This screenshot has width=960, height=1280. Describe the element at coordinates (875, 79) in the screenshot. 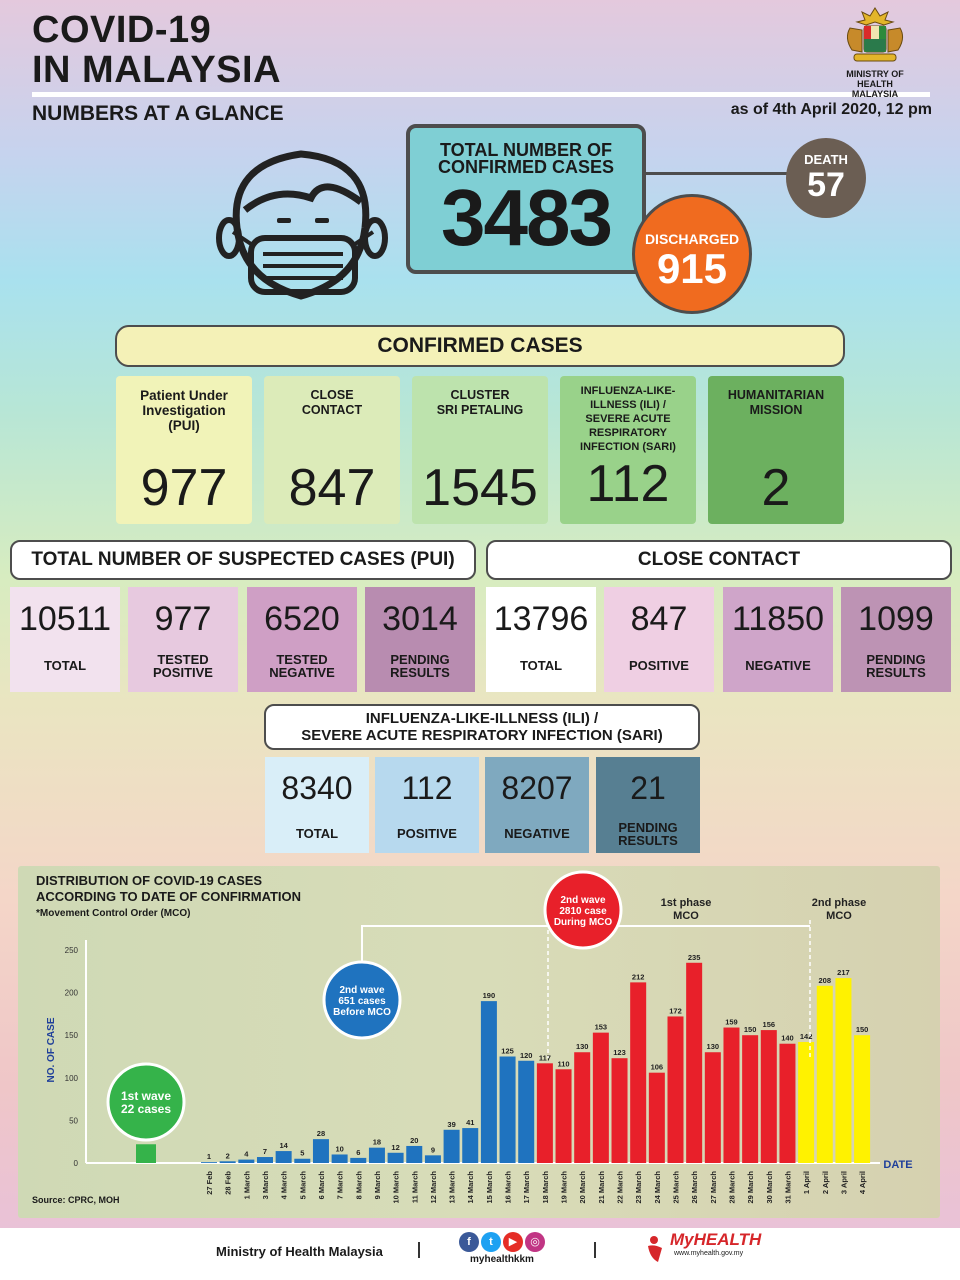

I see `ministry-name-line-1: MINISTRY OF HEALTH` at that location.